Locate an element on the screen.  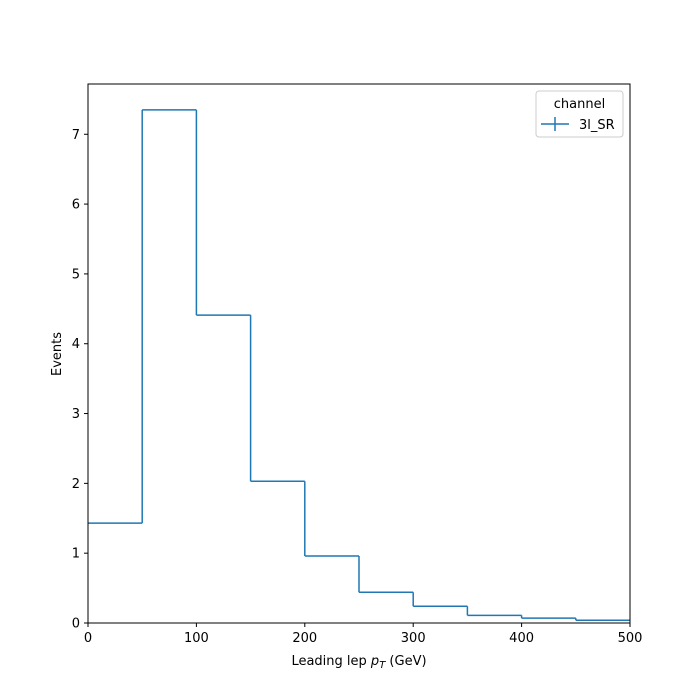
x-tick-label-200: 200 is located at coordinates (304, 638).